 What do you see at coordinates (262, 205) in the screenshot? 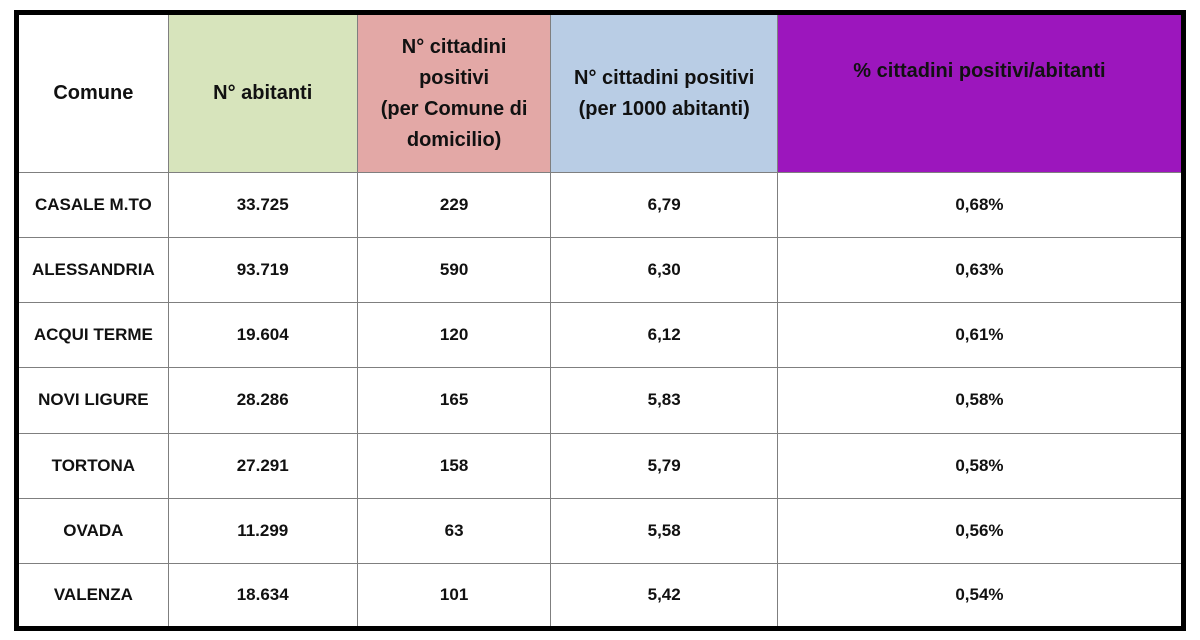
I see `cell-abitanti: 33.725` at bounding box center [262, 205].